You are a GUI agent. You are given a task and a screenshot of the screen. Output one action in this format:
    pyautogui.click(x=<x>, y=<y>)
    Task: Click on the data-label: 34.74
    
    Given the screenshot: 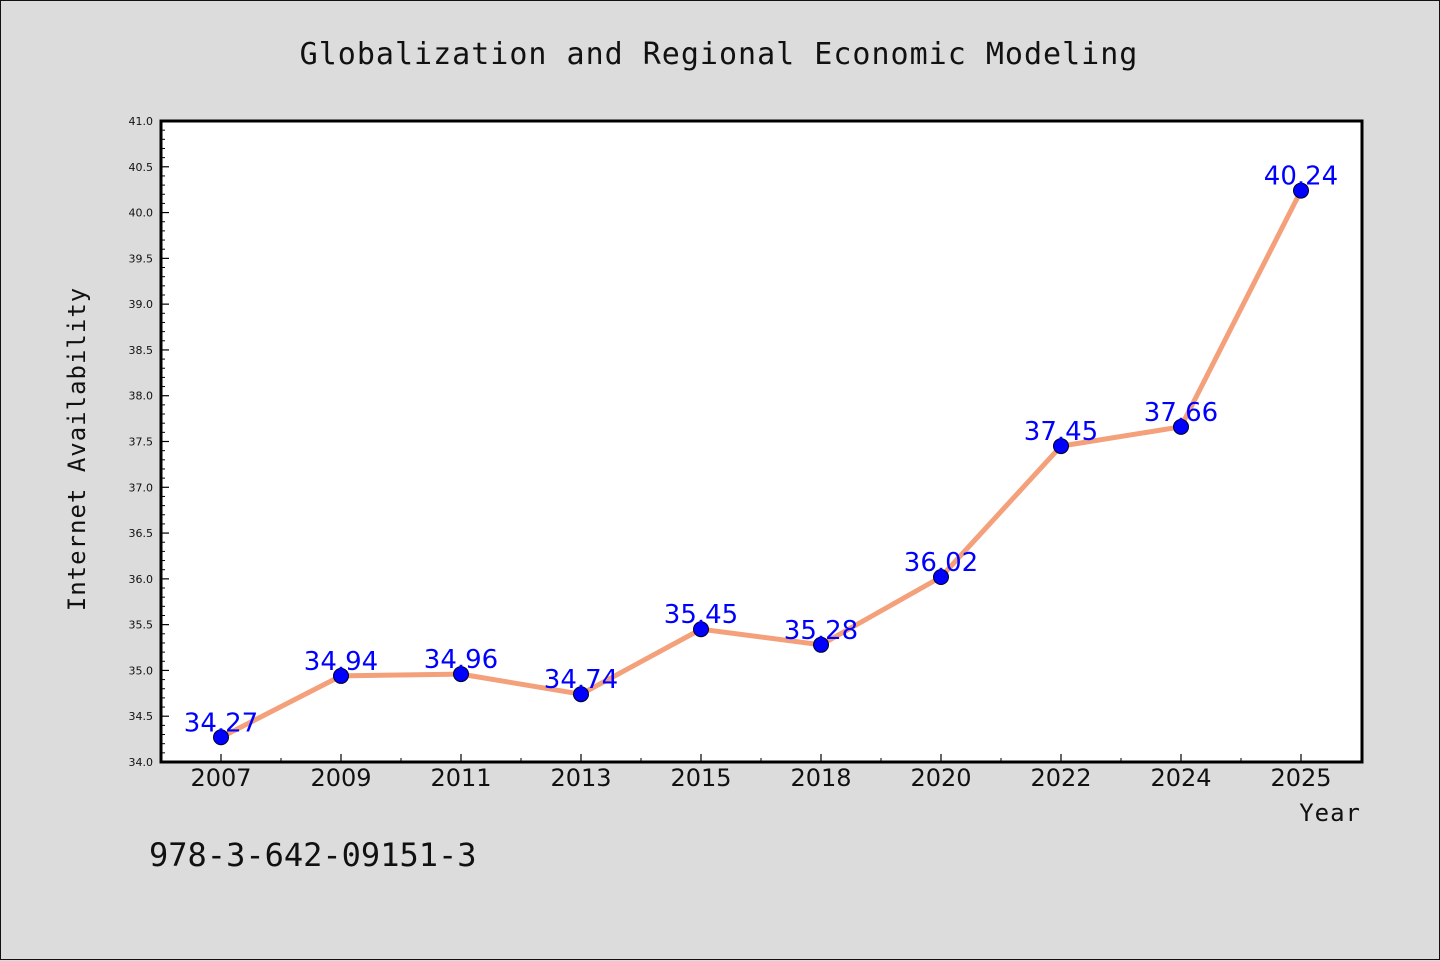 What is the action you would take?
    pyautogui.click(x=581, y=680)
    